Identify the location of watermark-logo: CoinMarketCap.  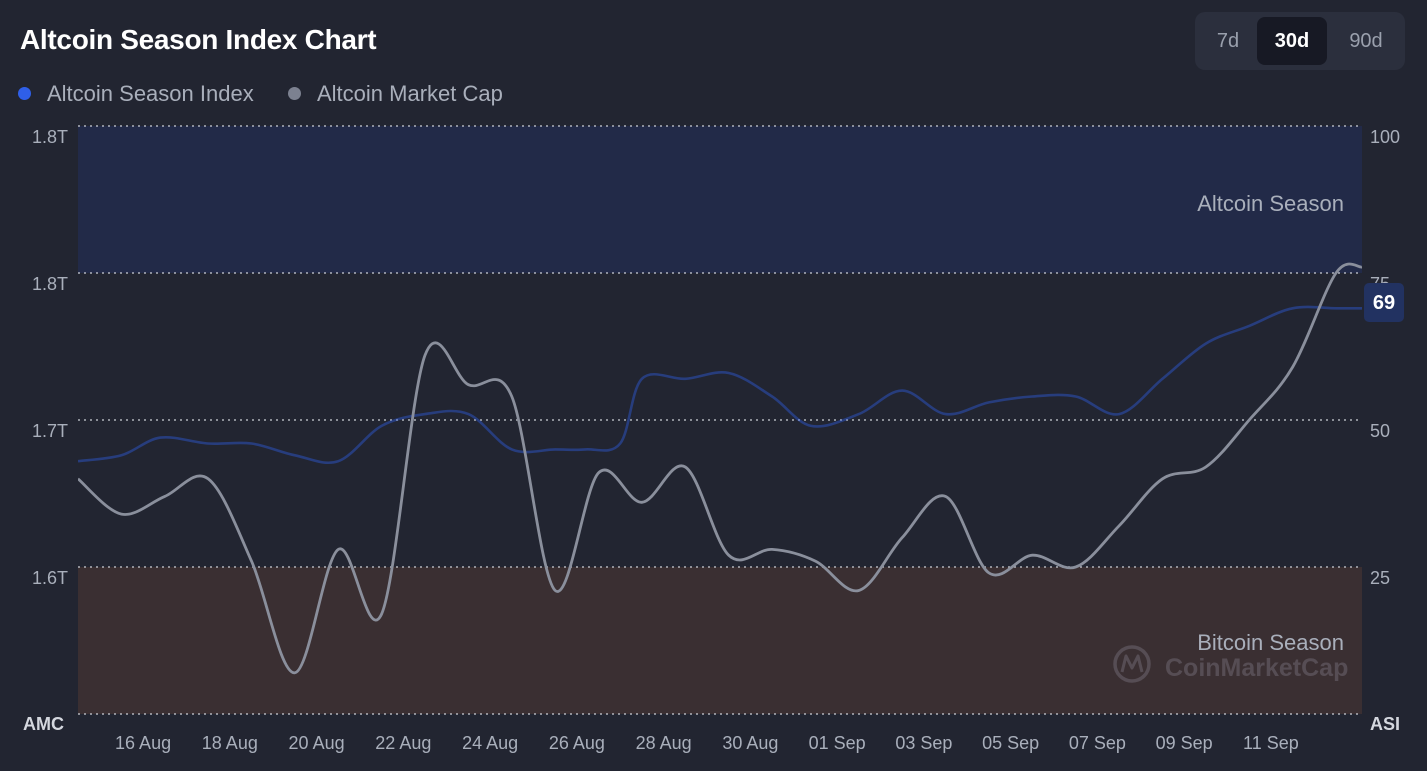
(1230, 664).